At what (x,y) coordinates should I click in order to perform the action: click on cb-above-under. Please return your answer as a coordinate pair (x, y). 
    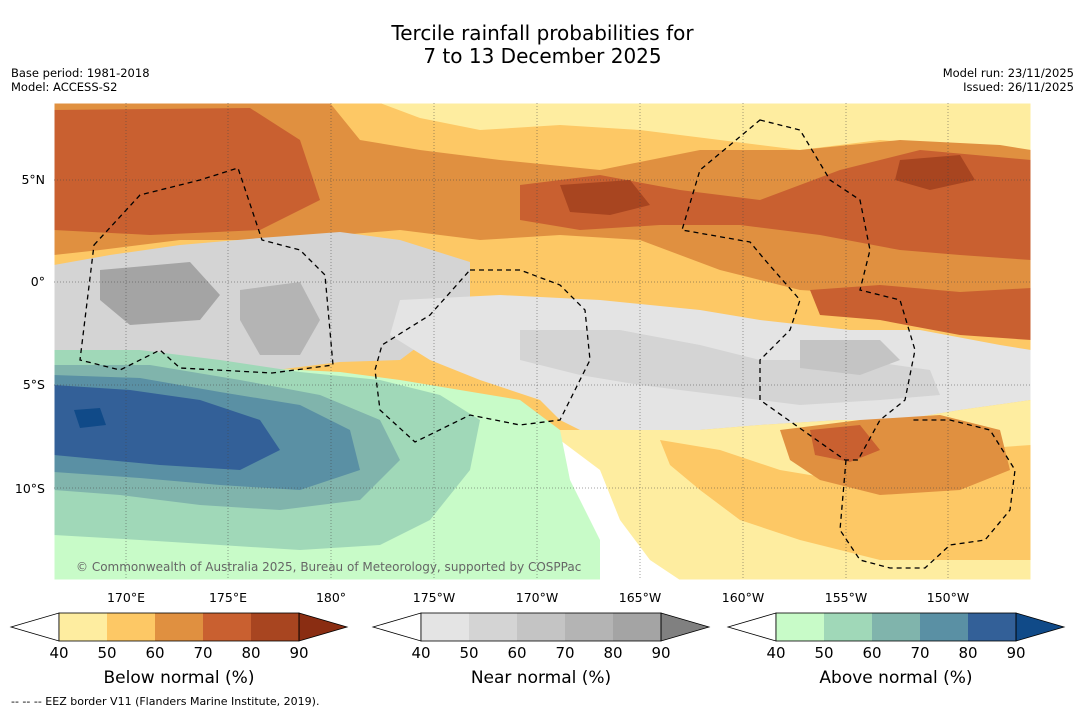
    Looking at the image, I should click on (751, 627).